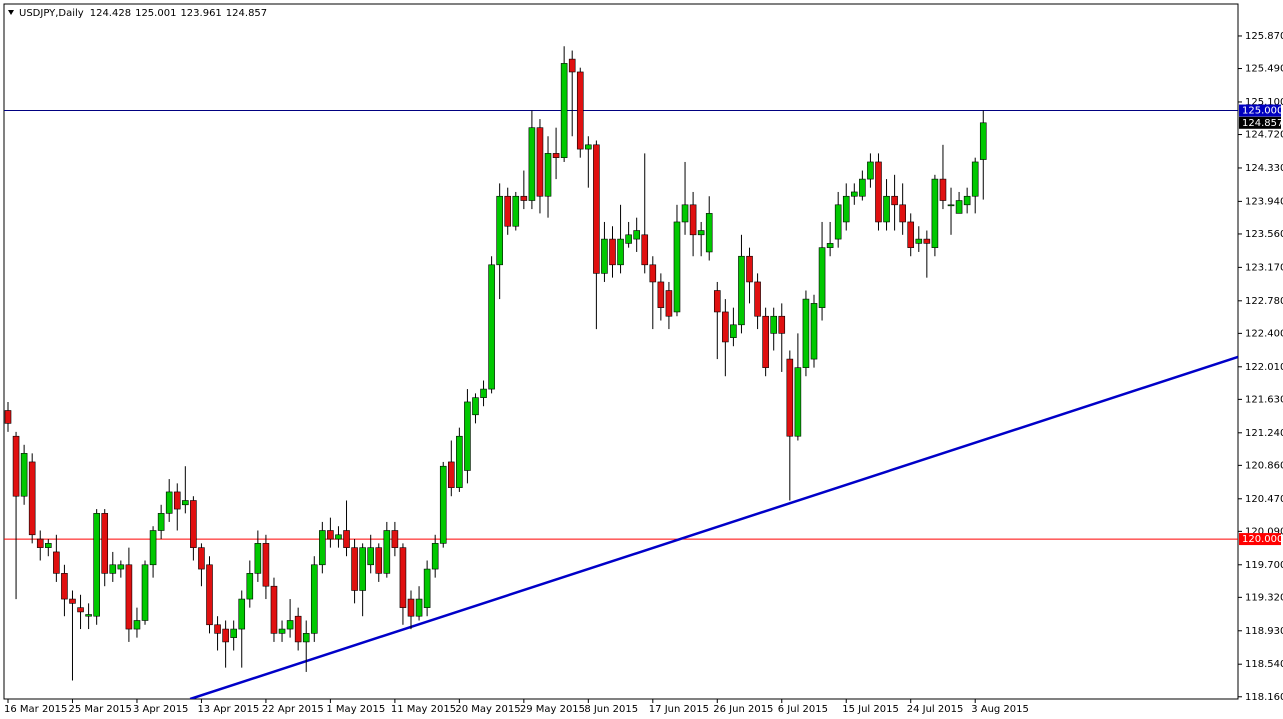 This screenshot has height=719, width=1283. I want to click on y-tick-label: 120.470, so click(1264, 499).